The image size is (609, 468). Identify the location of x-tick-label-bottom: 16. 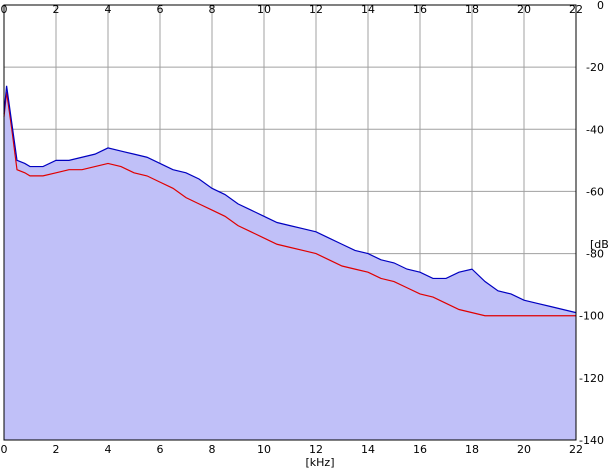
(420, 449).